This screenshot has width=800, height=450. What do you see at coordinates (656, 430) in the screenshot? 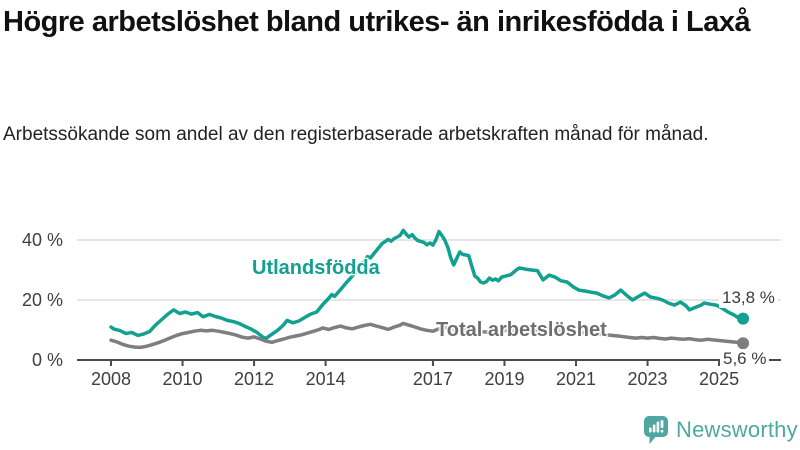
I see `newsworthy-icon` at bounding box center [656, 430].